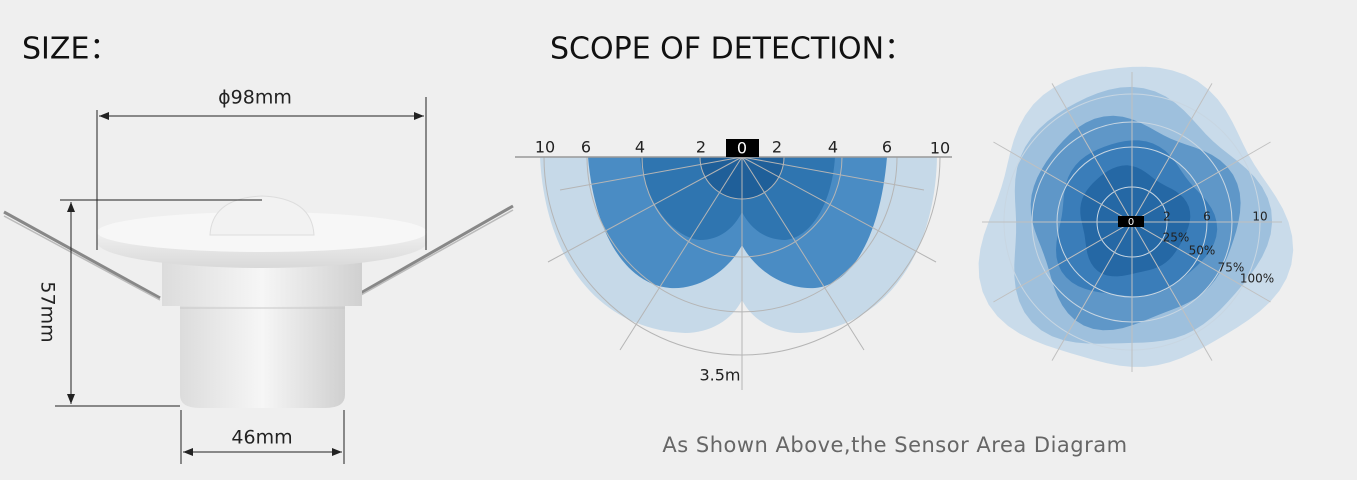  Describe the element at coordinates (70, 49) in the screenshot. I see `size-title: SIZE：` at that location.